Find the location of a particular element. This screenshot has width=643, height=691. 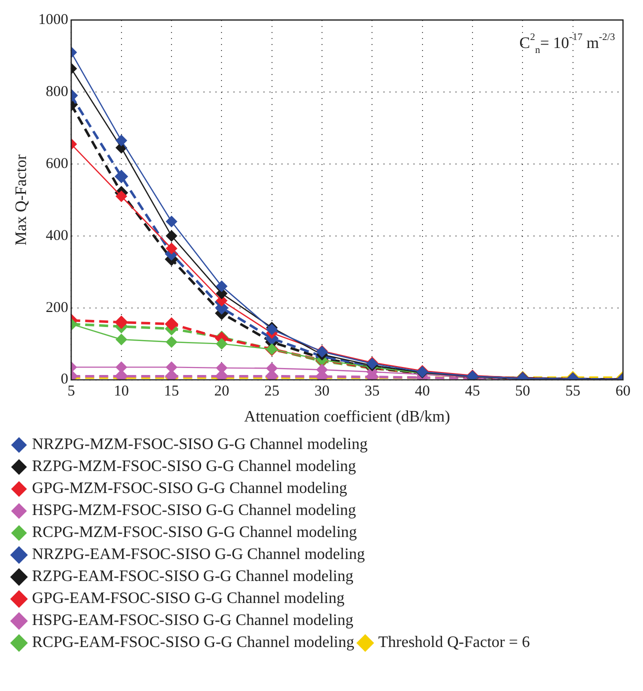

x-tick-label: 30 is located at coordinates (322, 392).